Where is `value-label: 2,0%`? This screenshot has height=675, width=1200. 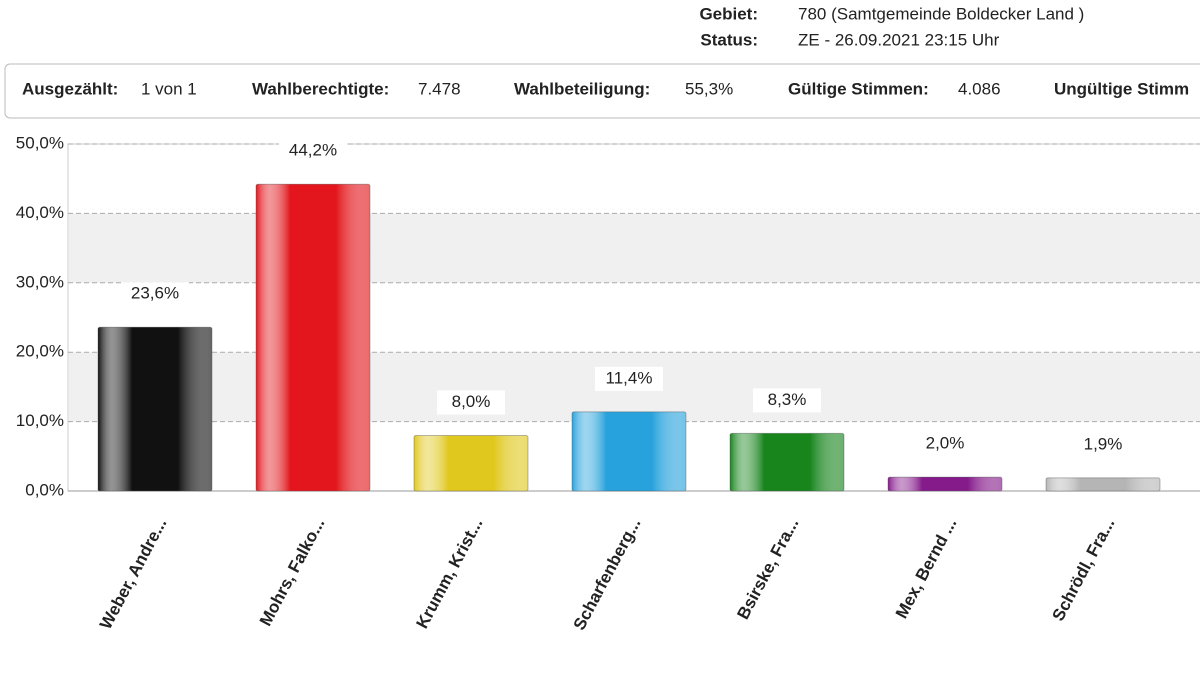 value-label: 2,0% is located at coordinates (945, 443).